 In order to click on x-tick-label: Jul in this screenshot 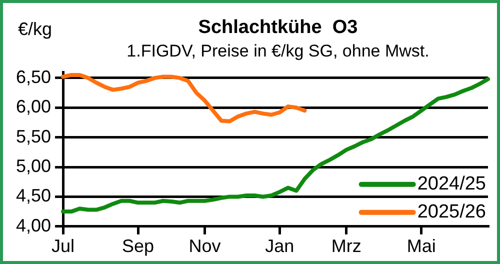, I will do `click(63, 246)`.